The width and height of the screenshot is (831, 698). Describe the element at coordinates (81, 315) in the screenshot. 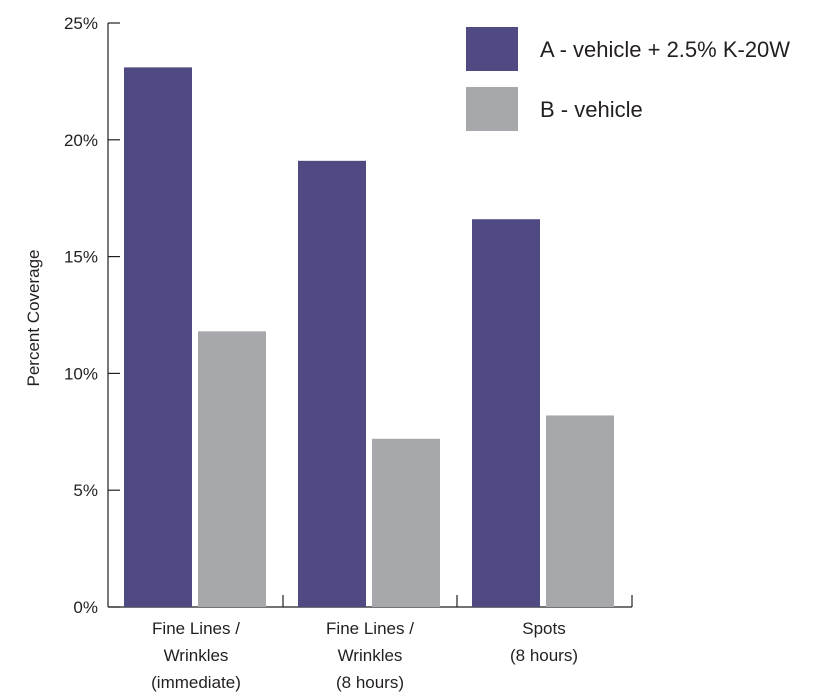

I see `y-tick-labels: 0% 5% 10% 15% 20% 25%` at that location.